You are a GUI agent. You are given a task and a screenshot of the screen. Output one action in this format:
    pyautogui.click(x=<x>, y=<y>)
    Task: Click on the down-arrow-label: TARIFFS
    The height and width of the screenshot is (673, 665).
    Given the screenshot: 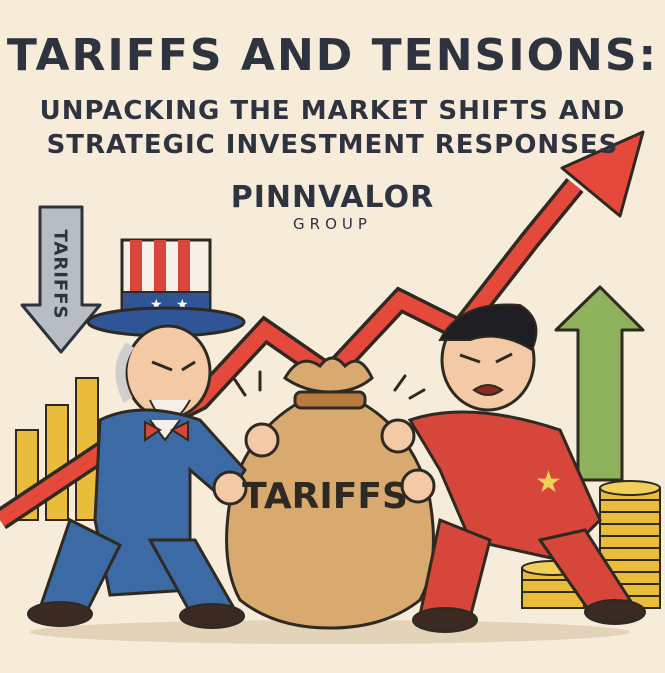 What is the action you would take?
    pyautogui.click(x=60, y=274)
    